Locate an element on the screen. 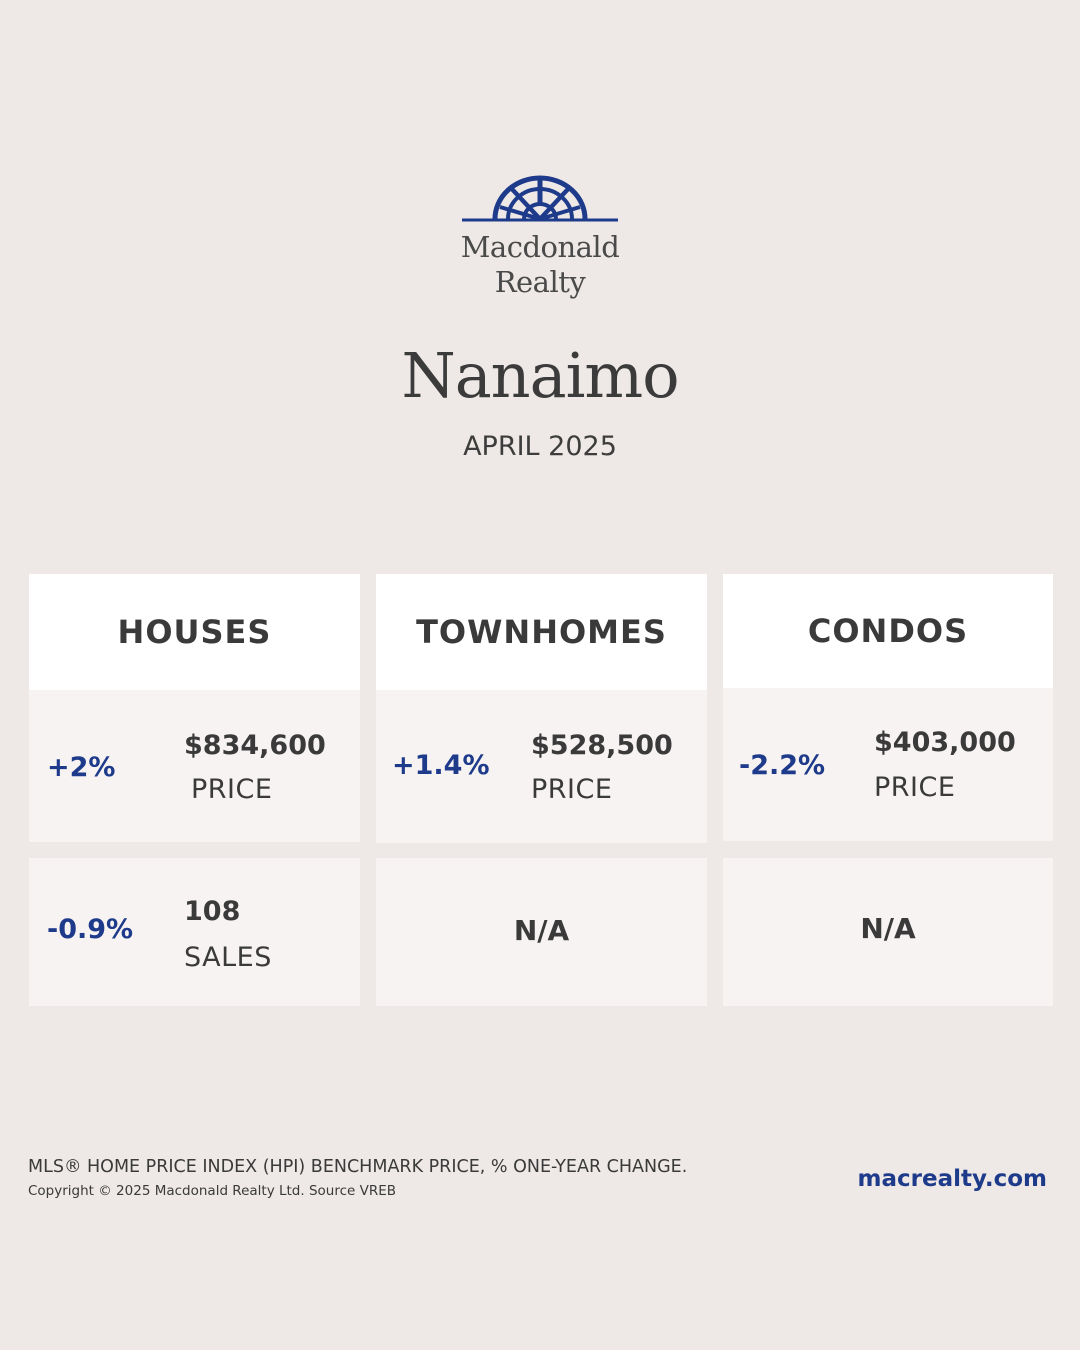 Image resolution: width=1080 pixels, height=1350 pixels. townhomes-sales-na: N/A is located at coordinates (541, 930).